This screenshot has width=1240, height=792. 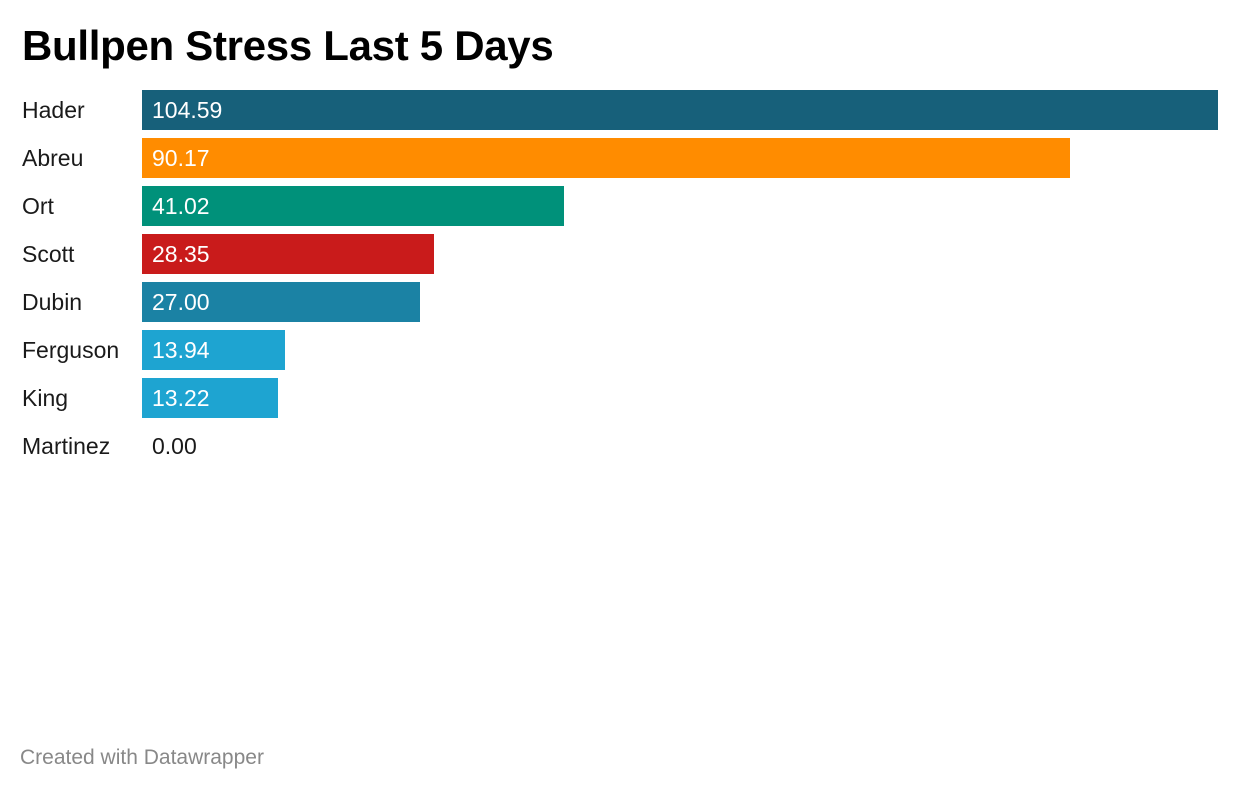 What do you see at coordinates (53, 110) in the screenshot?
I see `category-label: Hader` at bounding box center [53, 110].